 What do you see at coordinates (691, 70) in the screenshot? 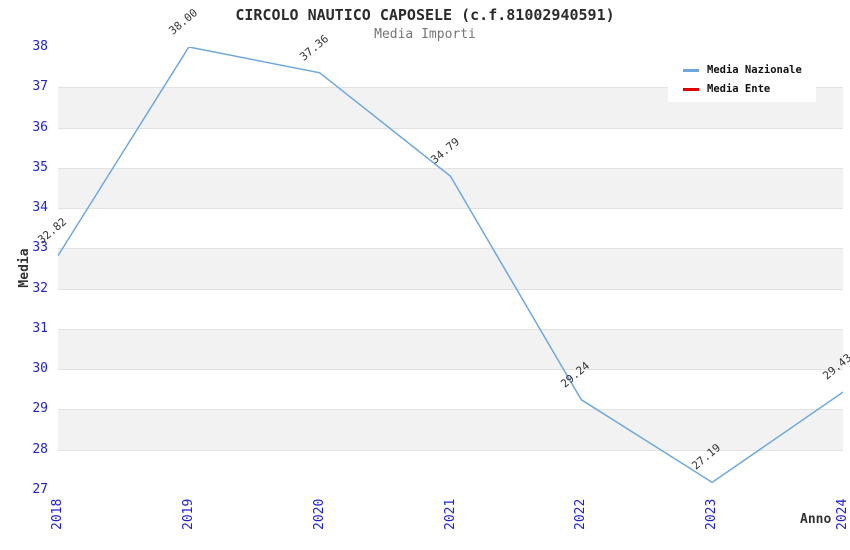
I see `media-nazionale-line-swatch` at bounding box center [691, 70].